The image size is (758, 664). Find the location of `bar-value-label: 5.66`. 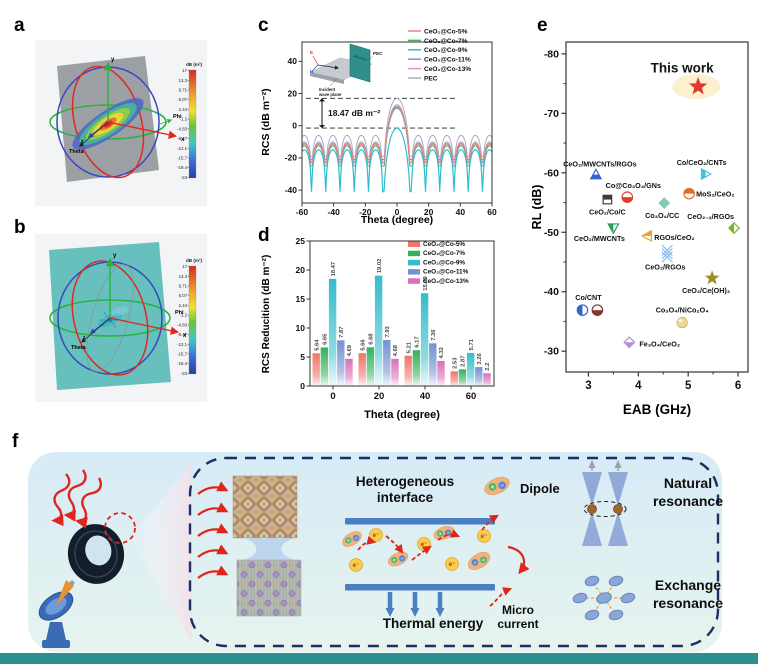

bar-value-label: 5.66 is located at coordinates (363, 345).